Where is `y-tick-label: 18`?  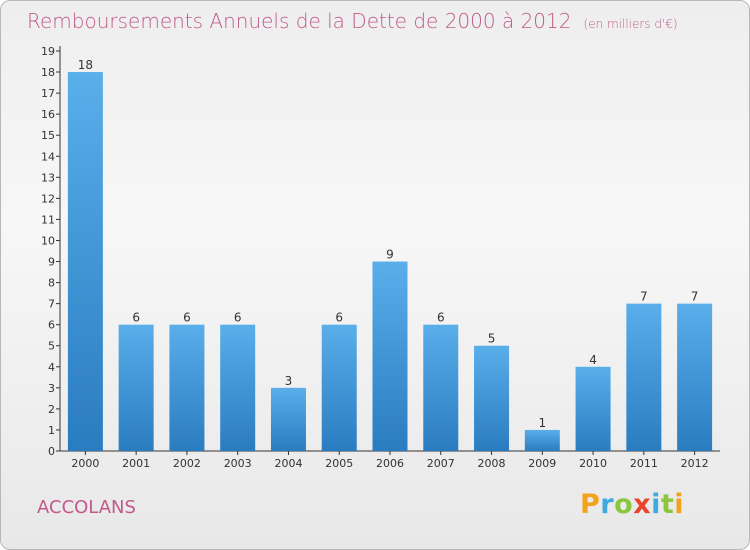
y-tick-label: 18 is located at coordinates (48, 72).